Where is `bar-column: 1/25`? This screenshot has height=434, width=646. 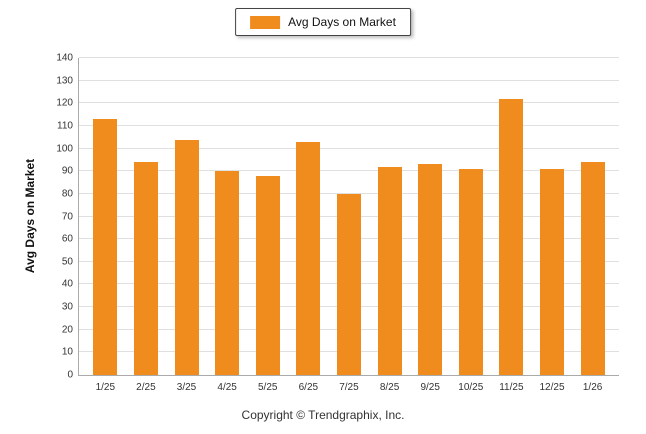
bar-column: 1/25 is located at coordinates (105, 225).